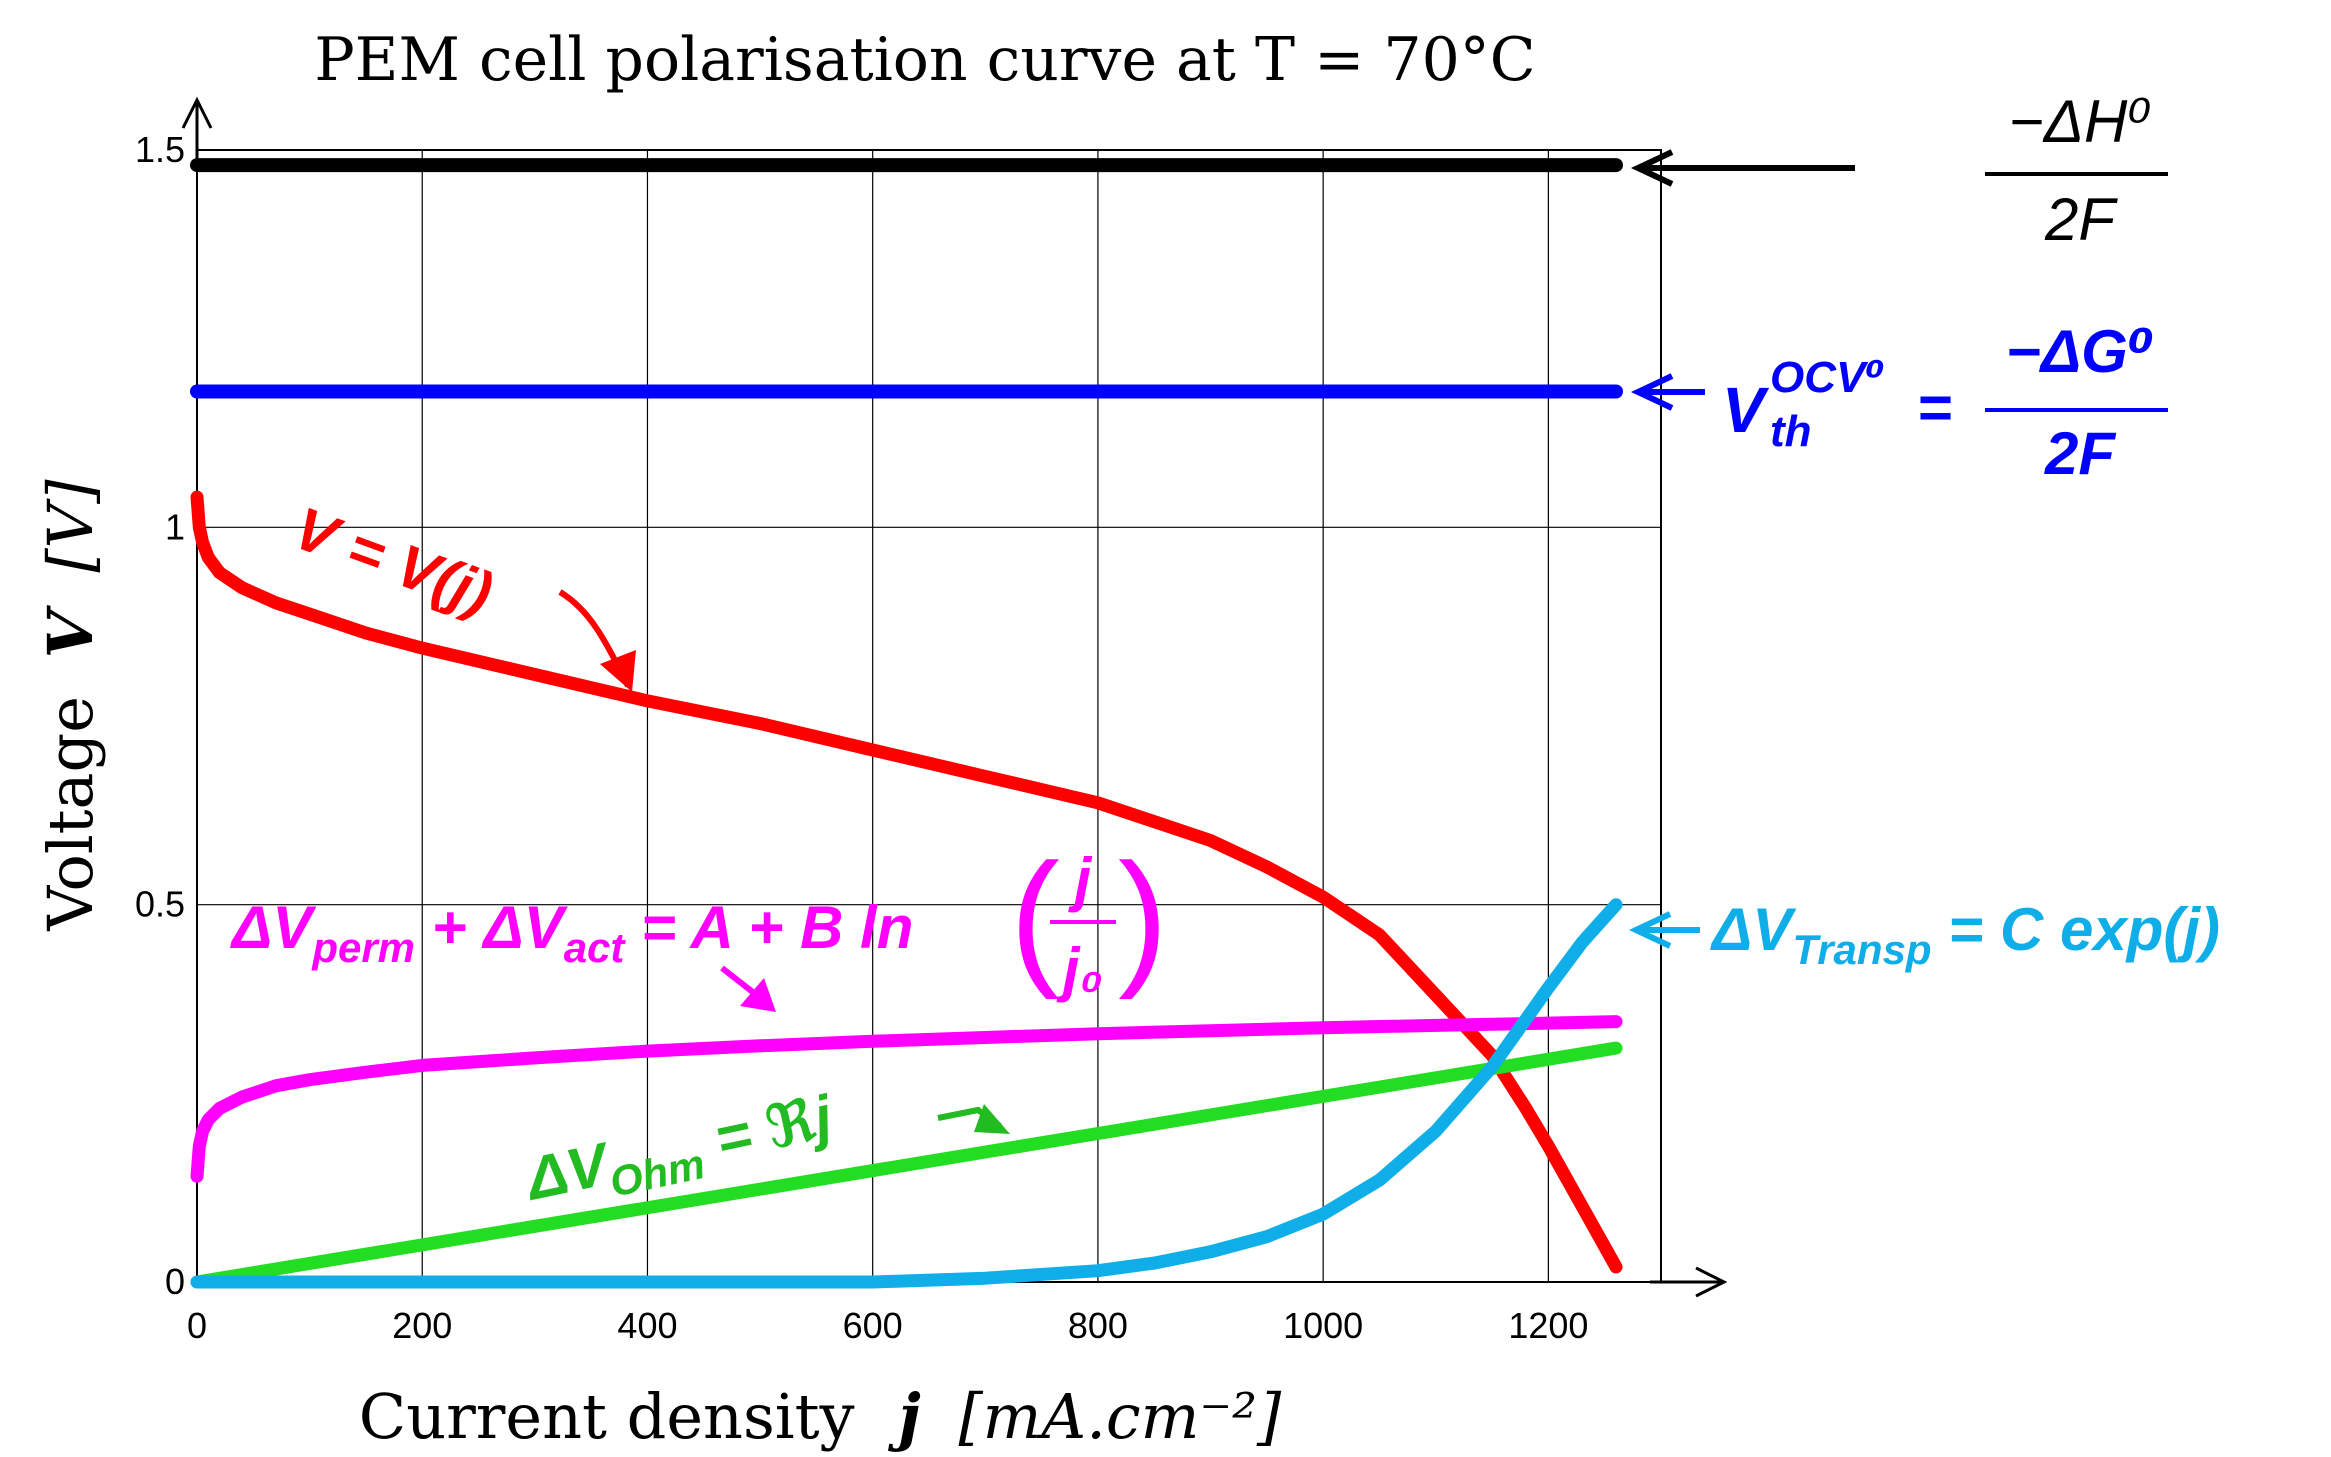 The height and width of the screenshot is (1457, 2331). What do you see at coordinates (1098, 1325) in the screenshot?
I see `x-tick-label: 800` at bounding box center [1098, 1325].